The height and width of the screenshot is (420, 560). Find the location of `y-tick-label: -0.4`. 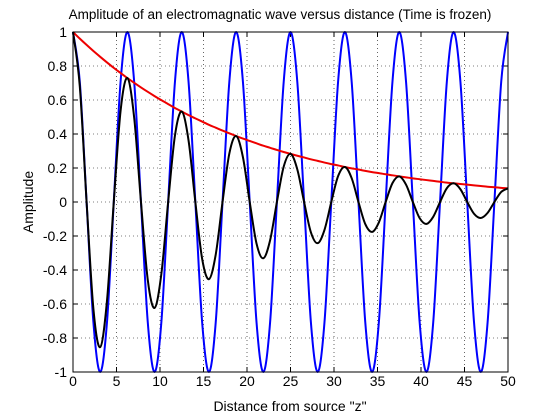

y-tick-label: -0.4 is located at coordinates (55, 270).